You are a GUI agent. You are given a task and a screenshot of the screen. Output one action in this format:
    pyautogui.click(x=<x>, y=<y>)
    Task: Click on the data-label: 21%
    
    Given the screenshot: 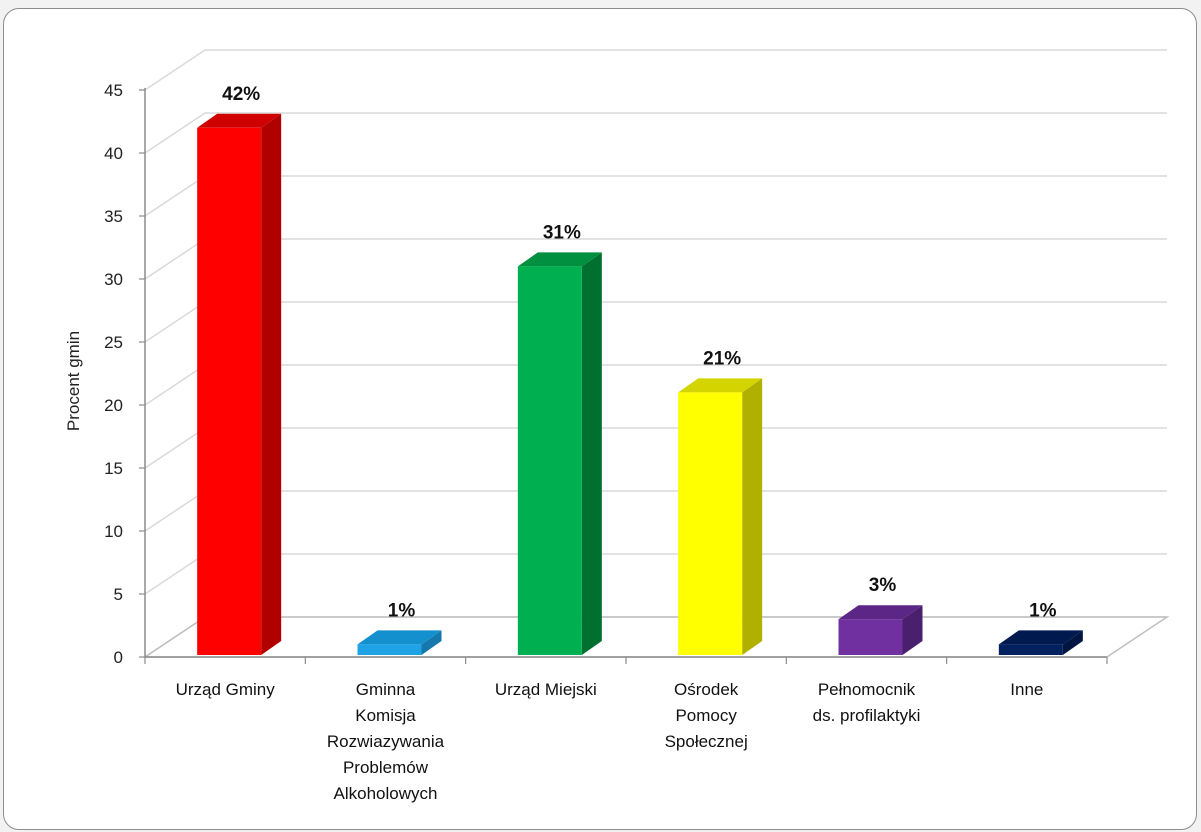 What is the action you would take?
    pyautogui.click(x=722, y=358)
    